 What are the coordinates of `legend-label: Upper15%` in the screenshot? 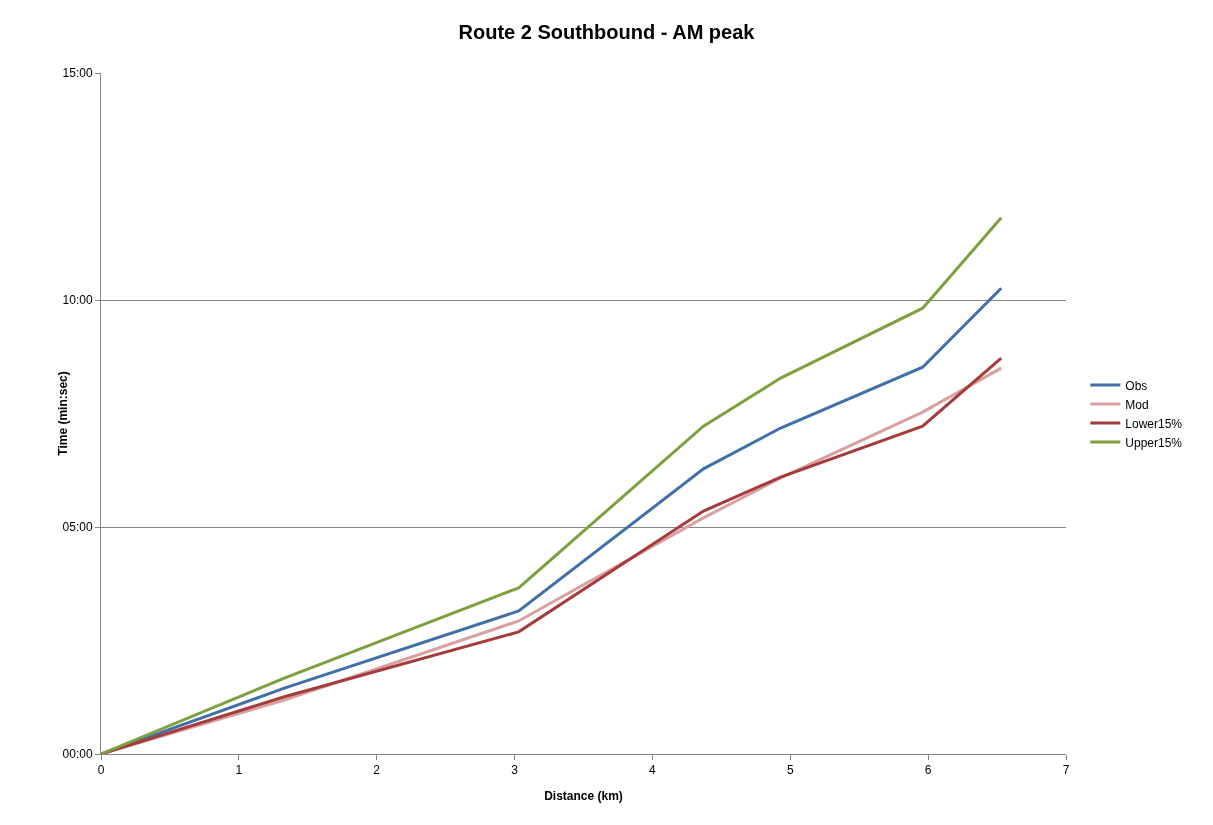 It's located at (1154, 442).